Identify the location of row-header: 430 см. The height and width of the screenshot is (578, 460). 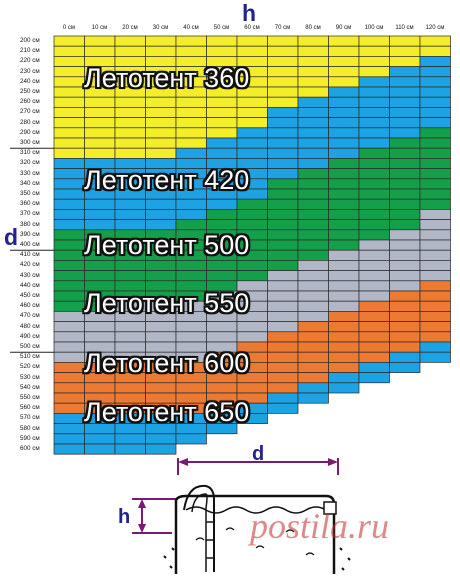
(30, 275).